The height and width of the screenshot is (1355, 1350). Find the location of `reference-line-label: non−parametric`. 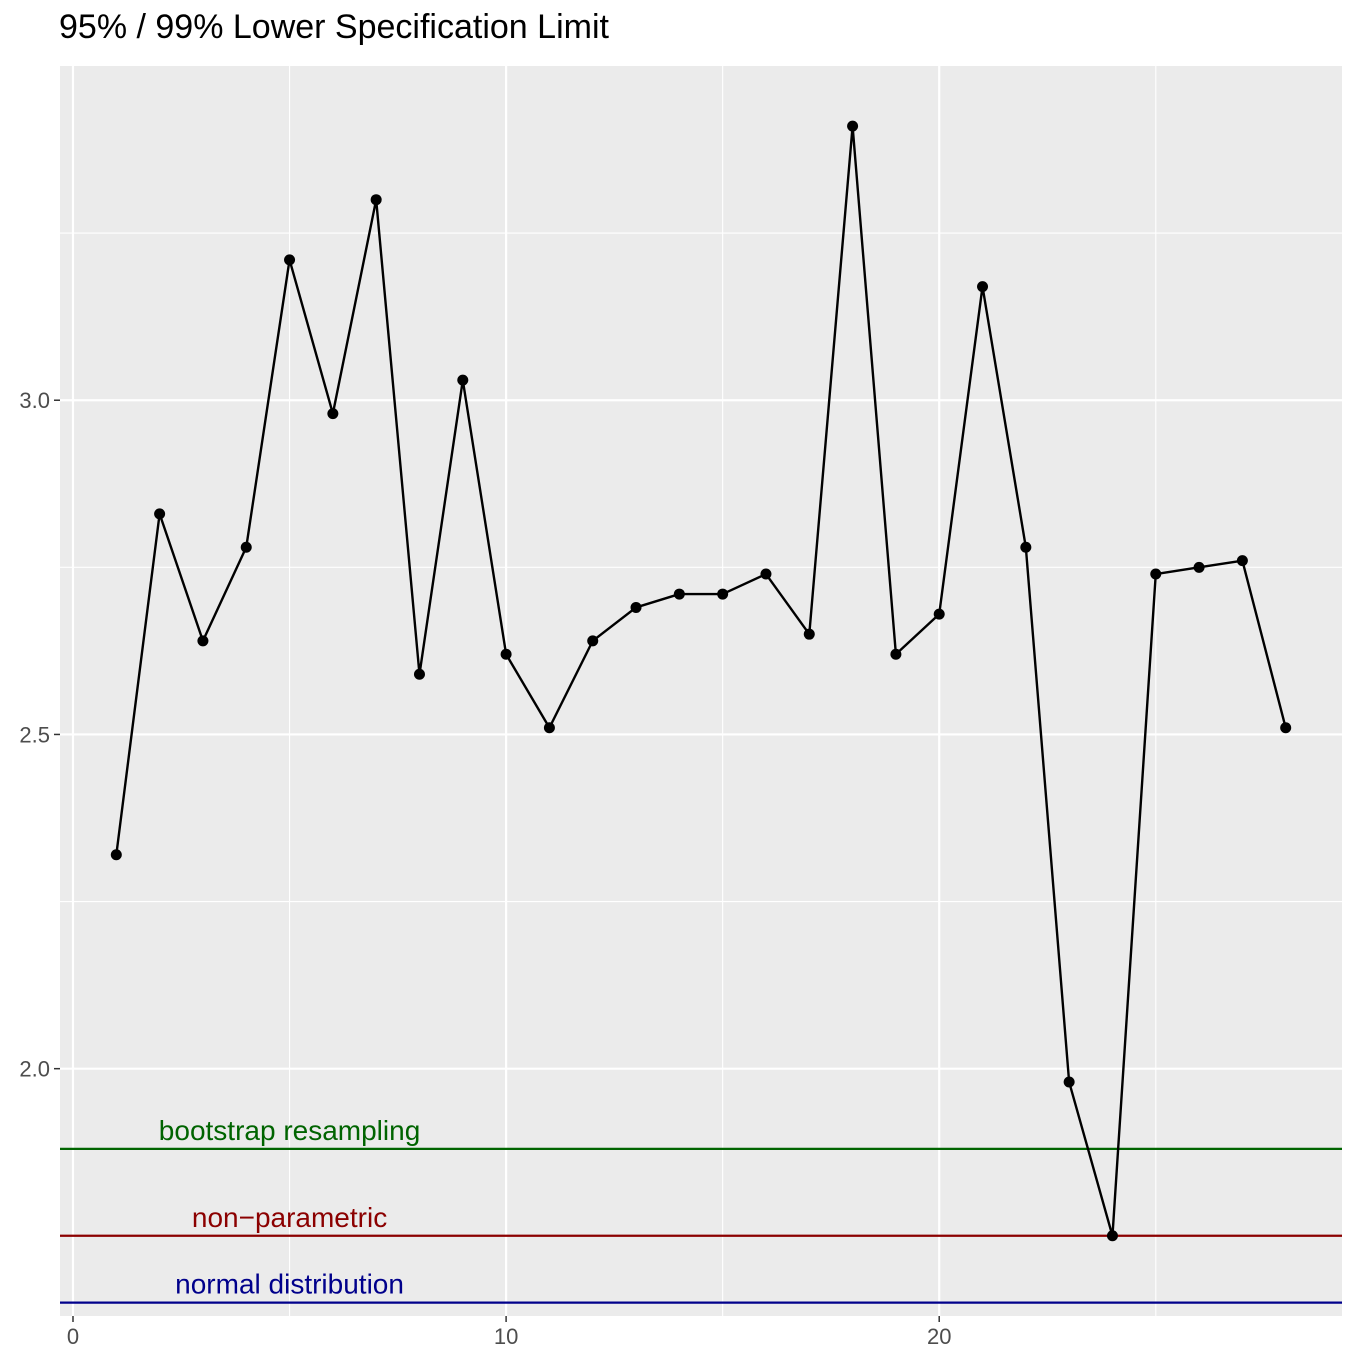

reference-line-label: non−parametric is located at coordinates (289, 1217).